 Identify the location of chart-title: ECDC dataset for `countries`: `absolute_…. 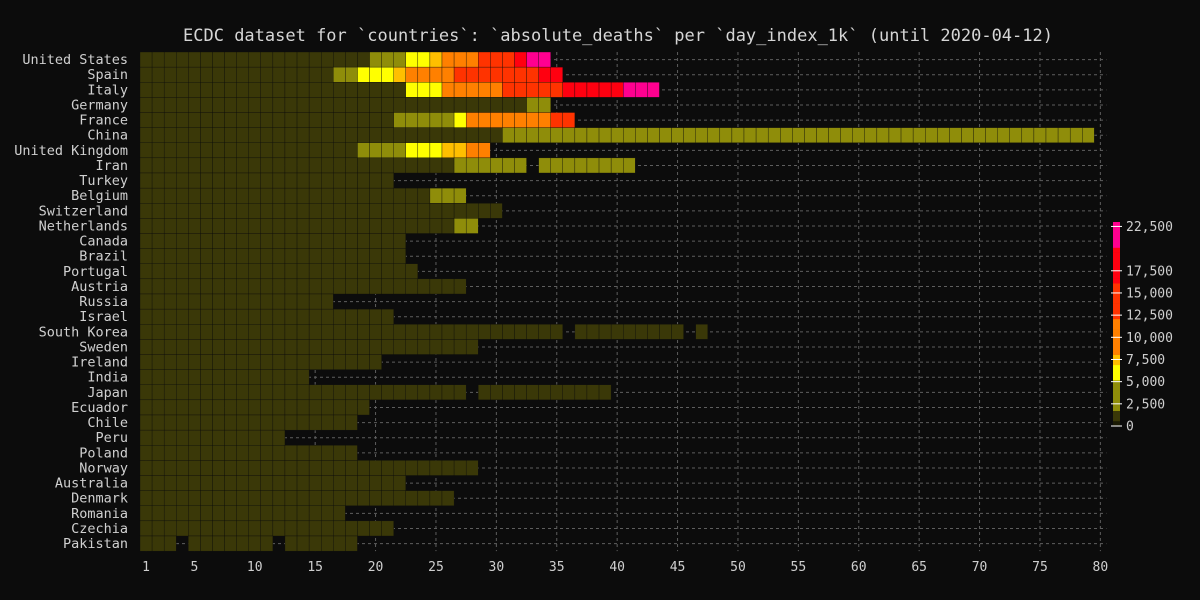
(618, 36).